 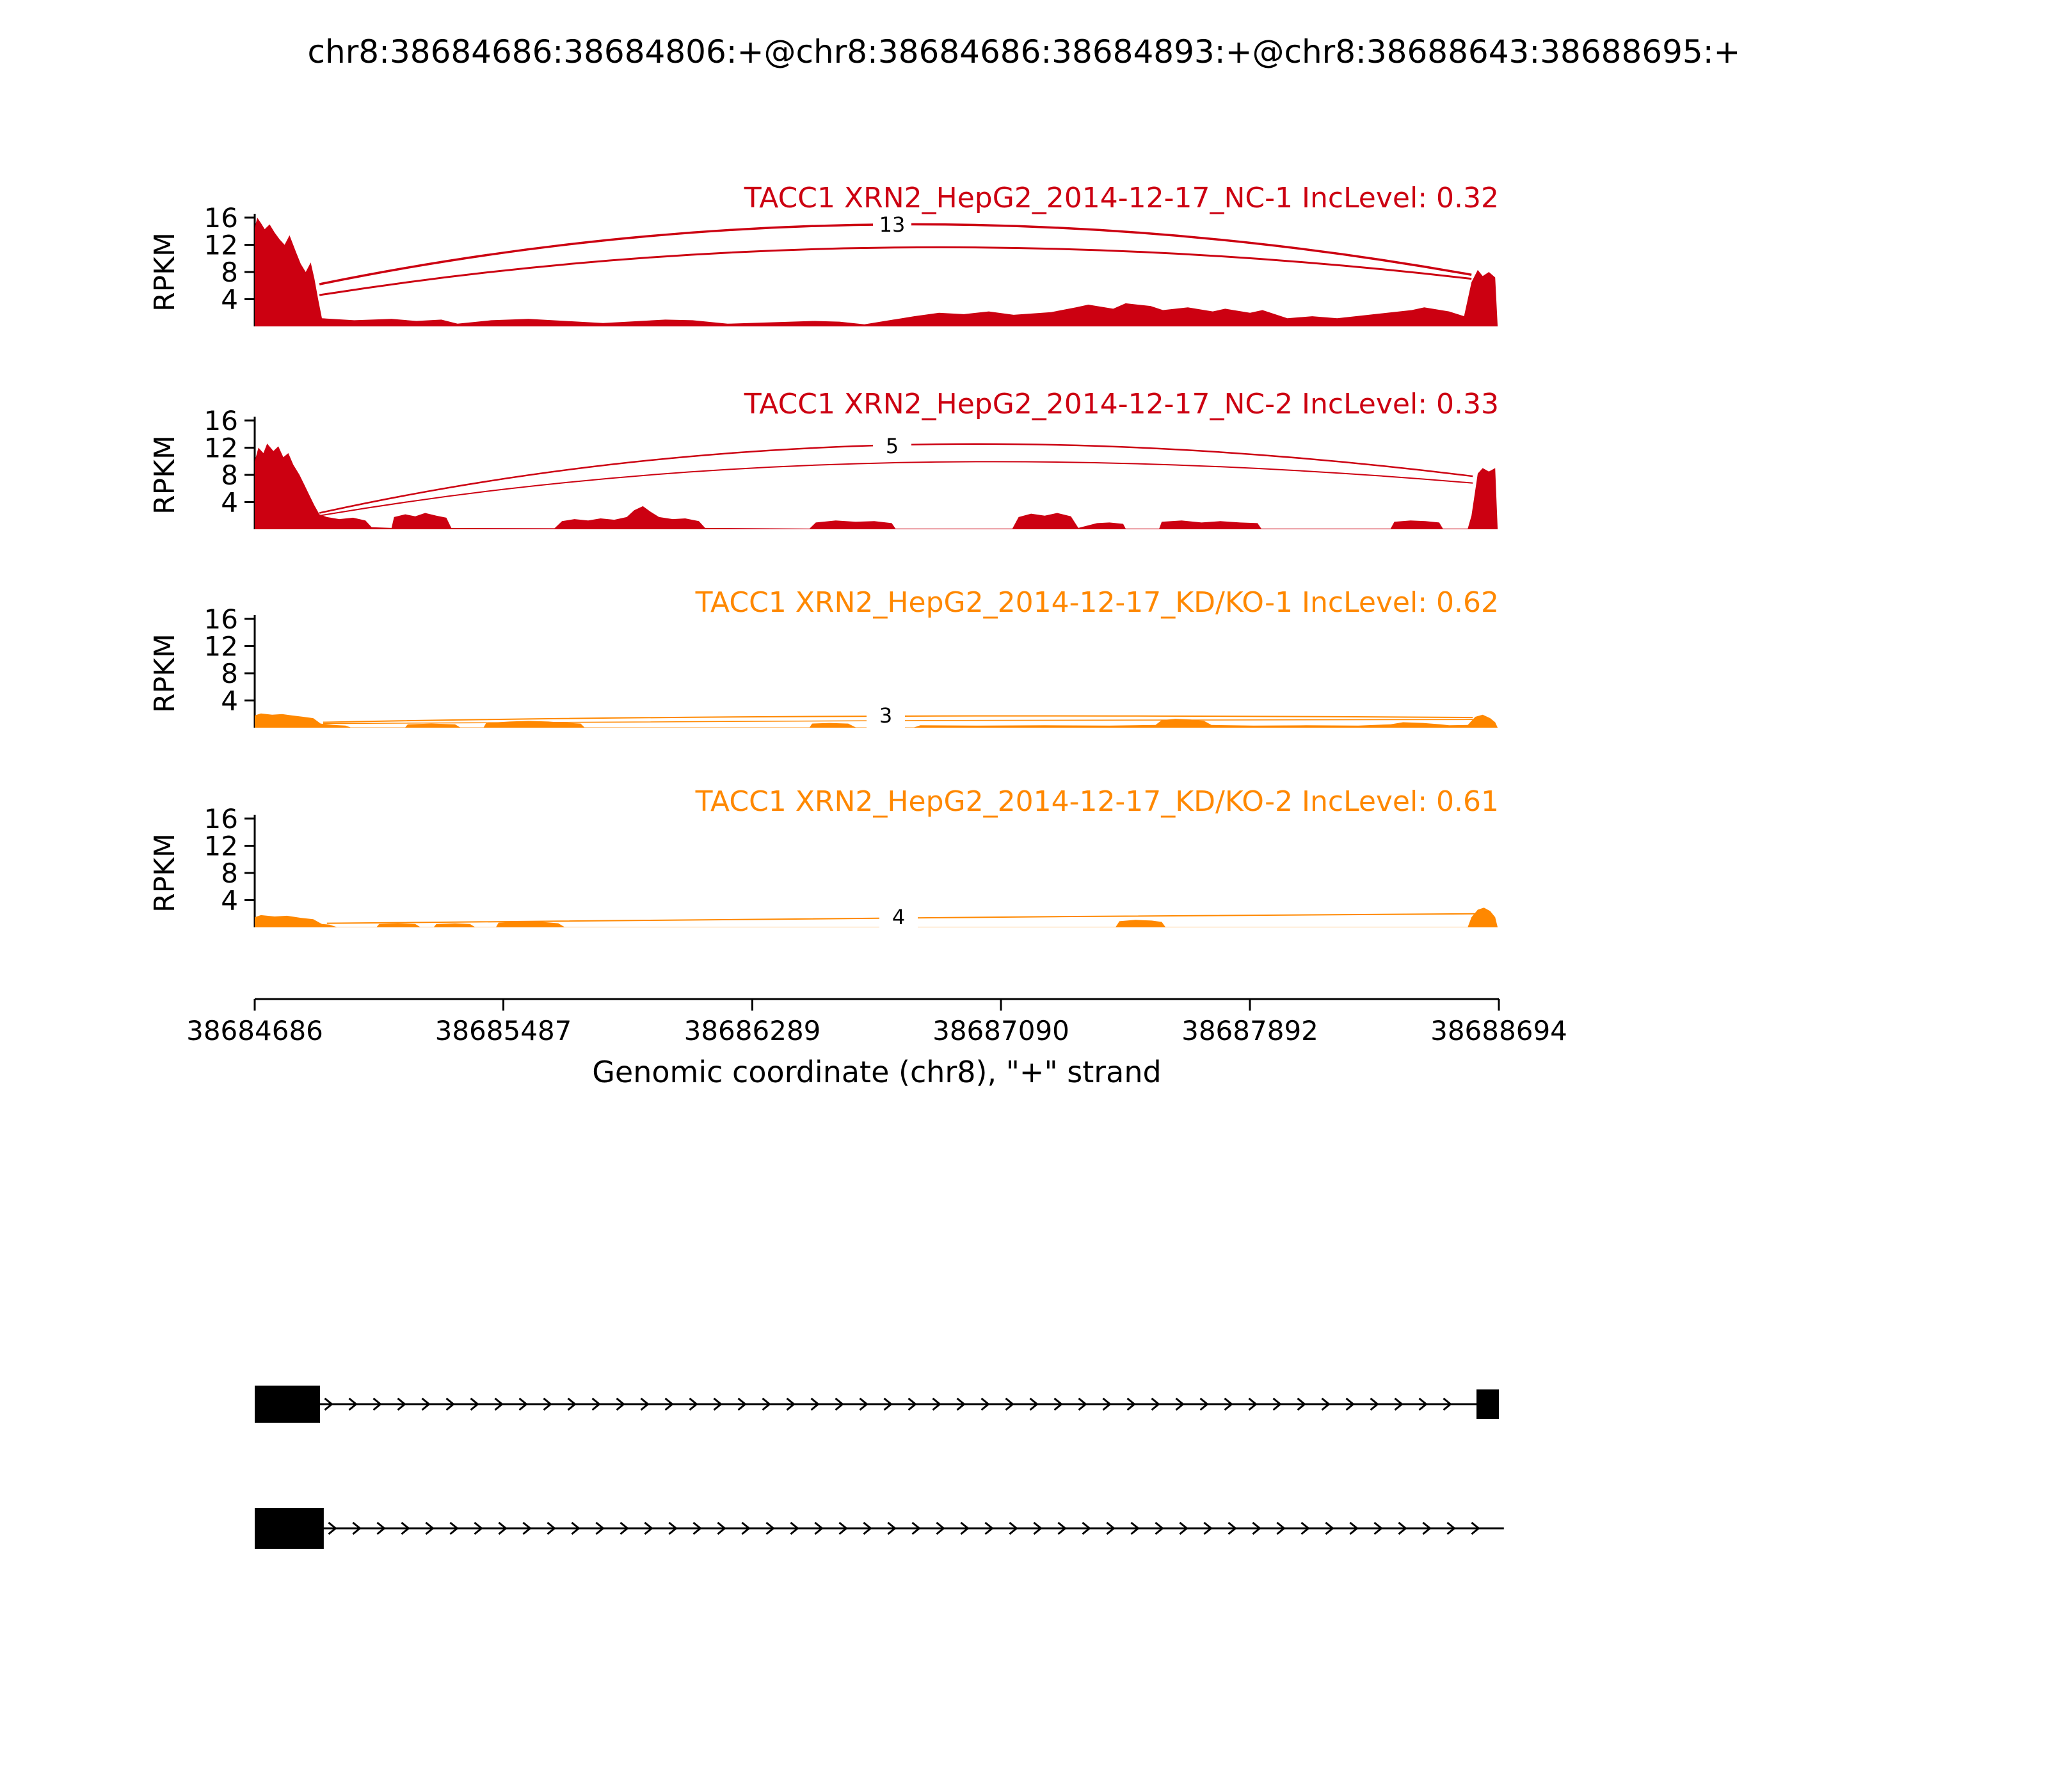 What do you see at coordinates (898, 917) in the screenshot?
I see `junction-count-track4: 4` at bounding box center [898, 917].